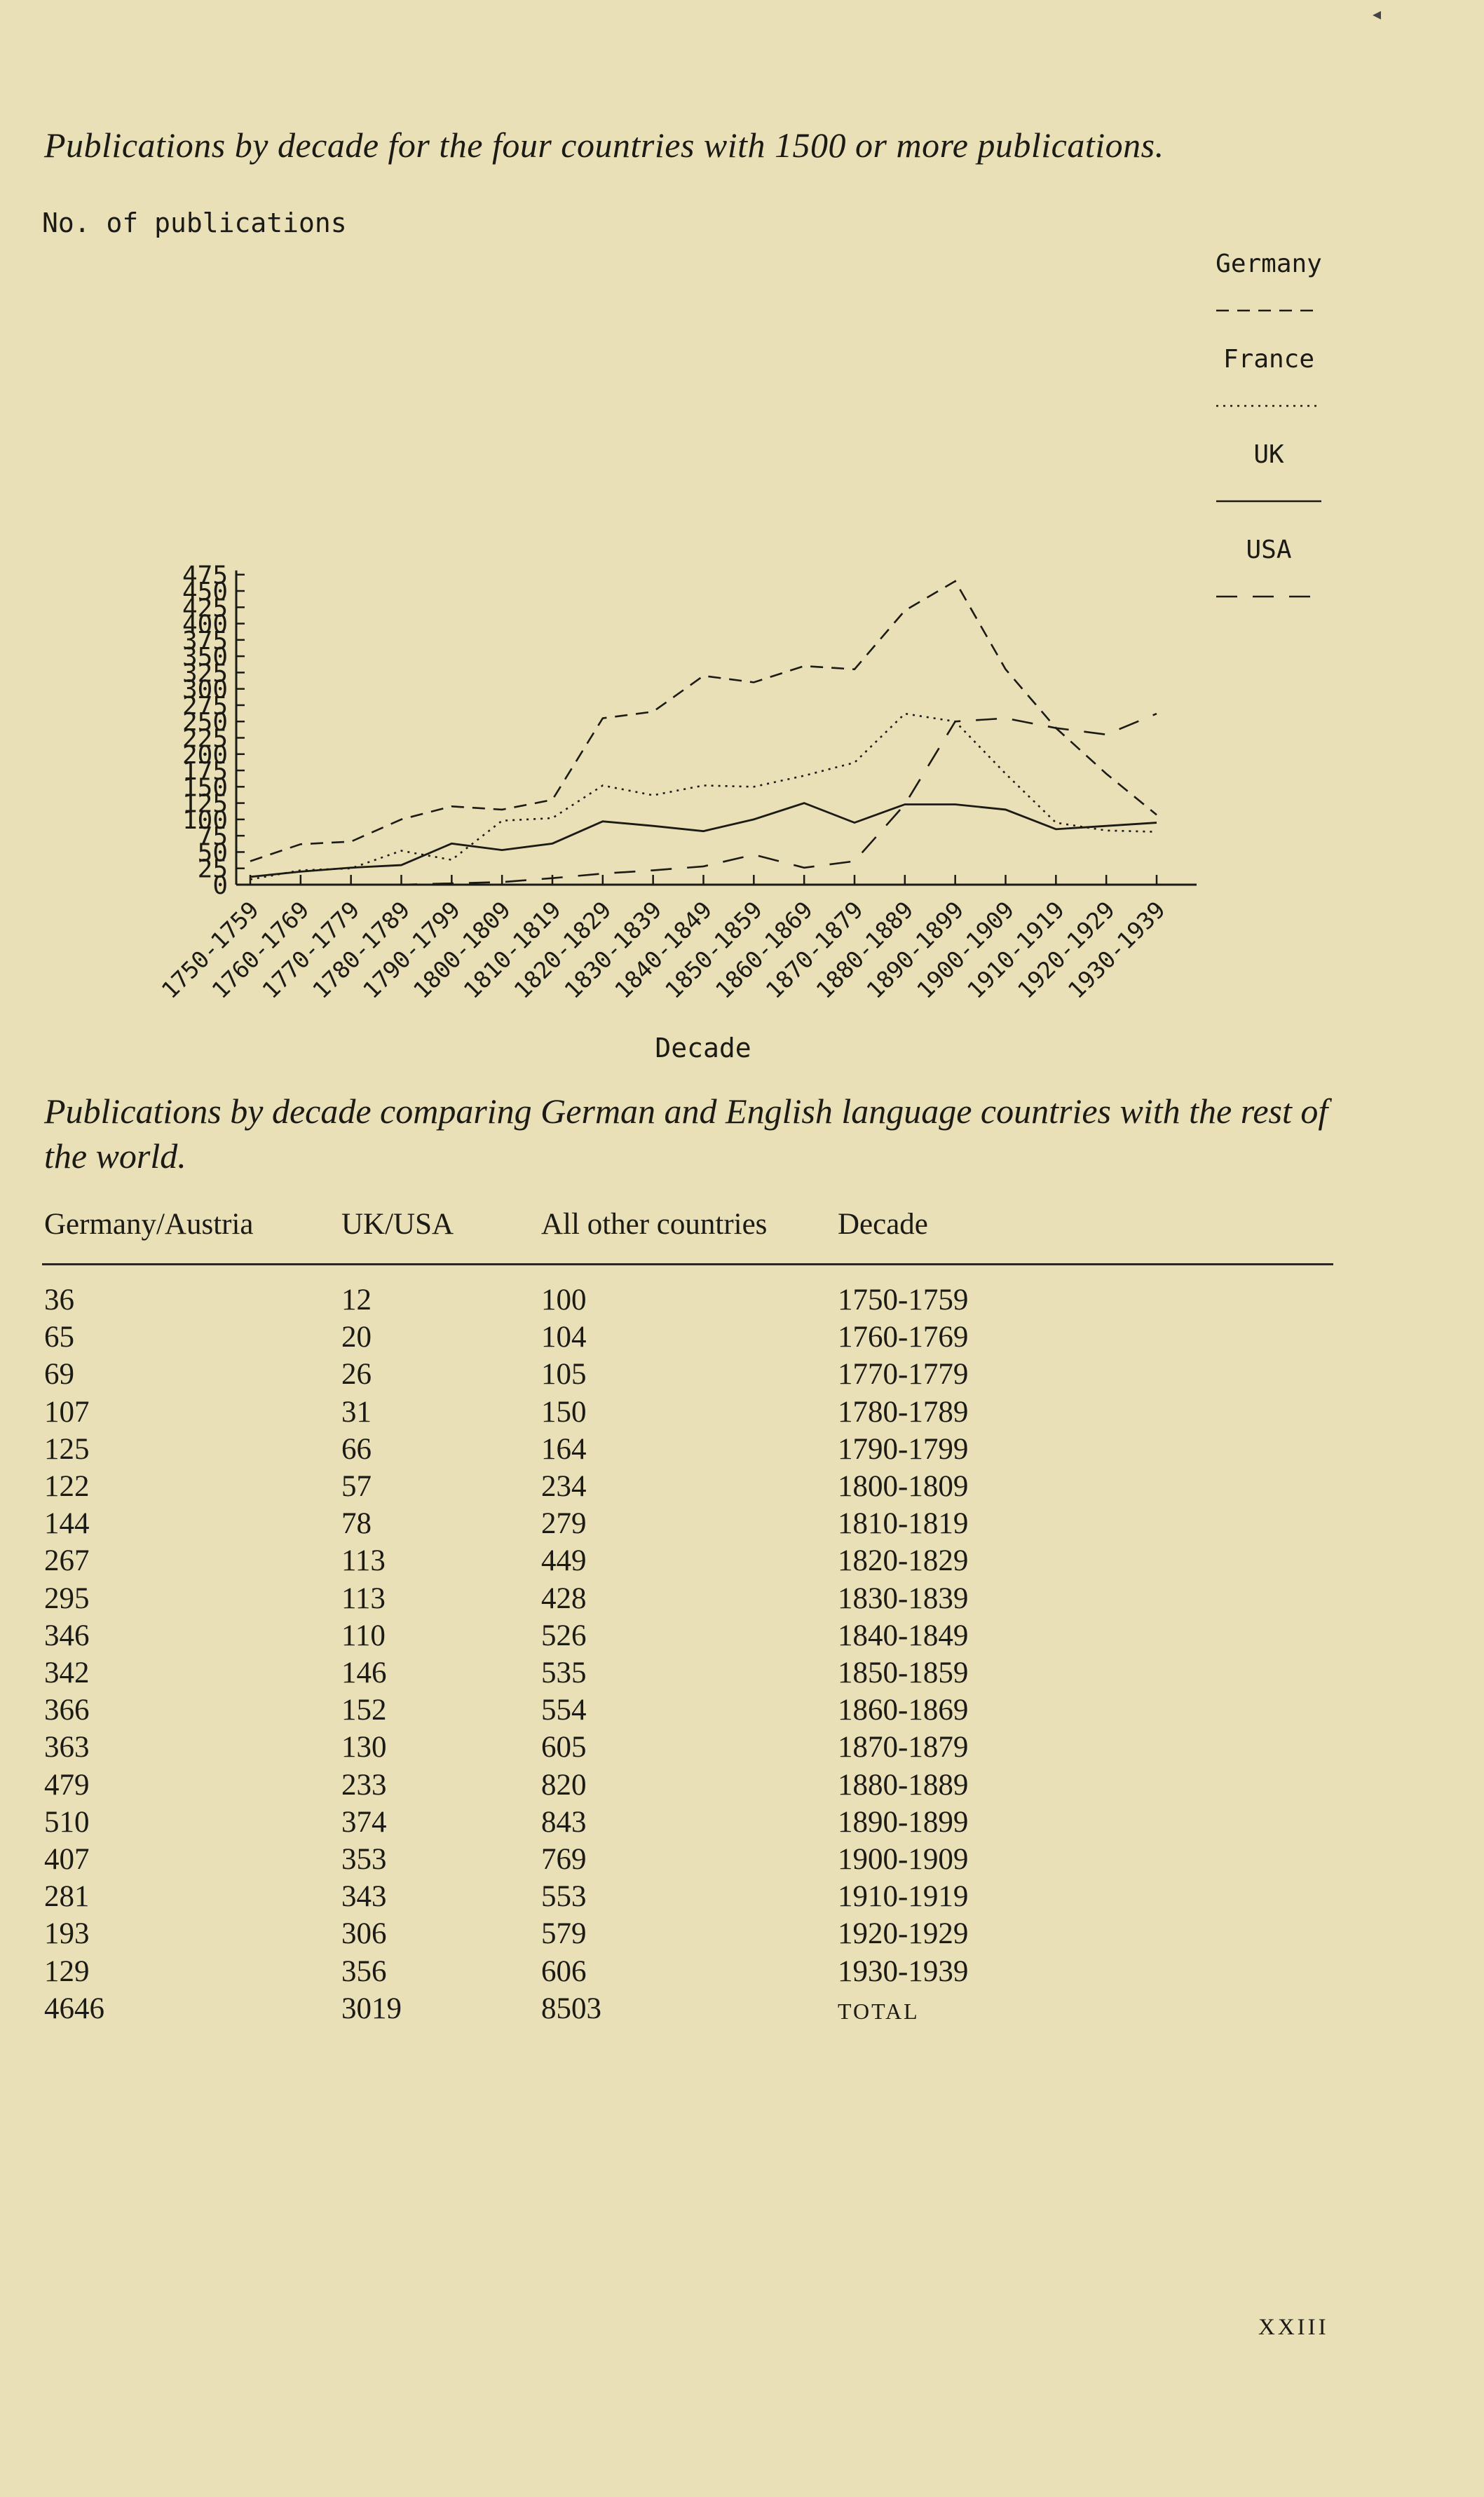  Describe the element at coordinates (564, 1337) in the screenshot. I see `cell-other: 104` at that location.